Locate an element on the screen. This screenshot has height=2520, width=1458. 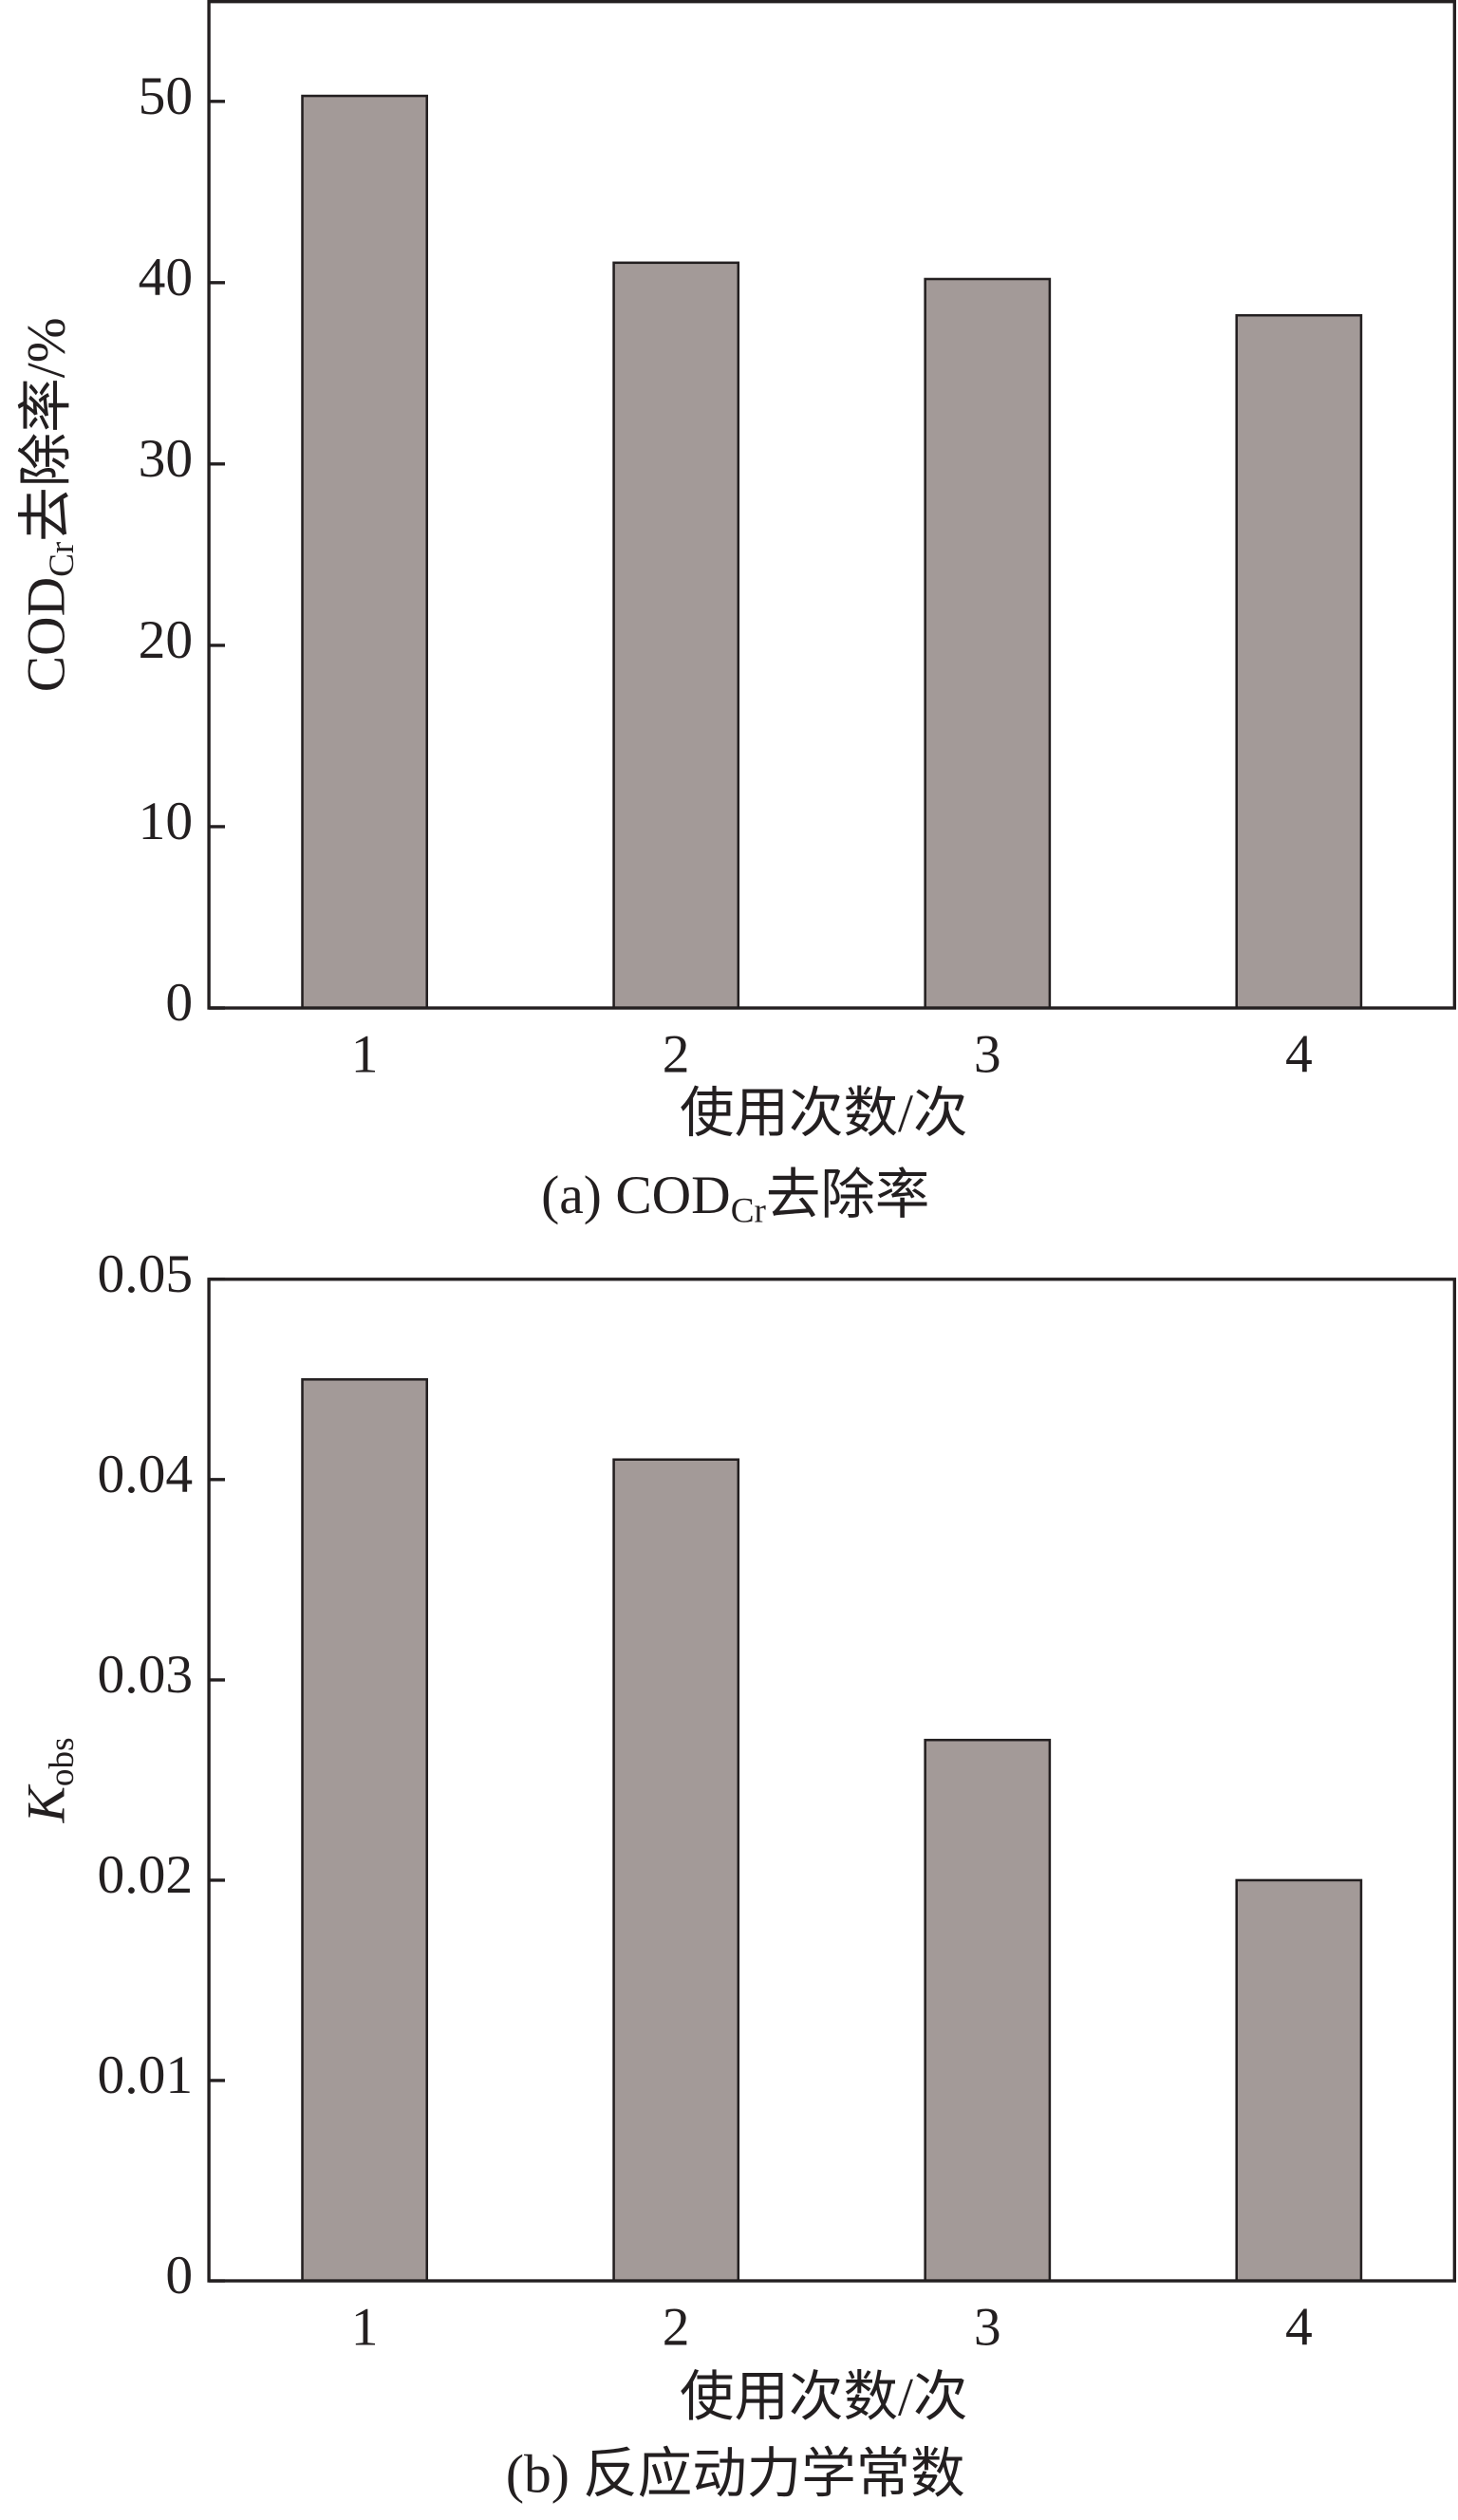
y-tick-label: 40 is located at coordinates (166, 278).